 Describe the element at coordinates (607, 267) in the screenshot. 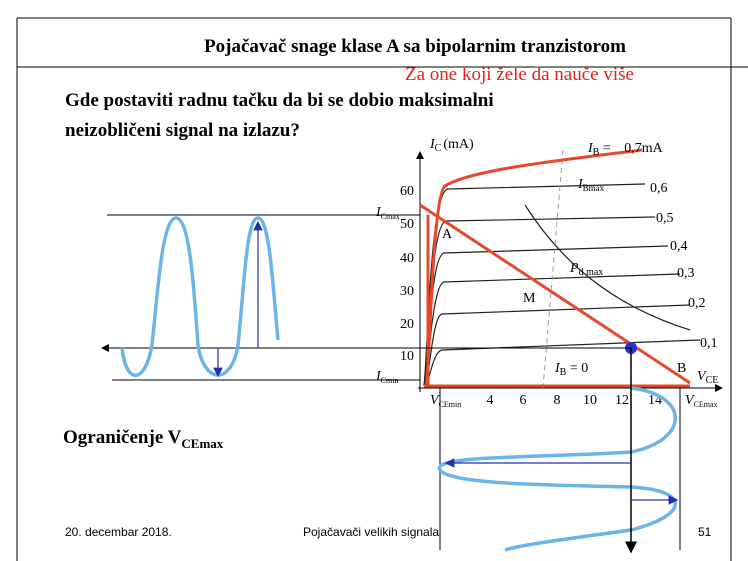

I see `power-hyperbola` at that location.